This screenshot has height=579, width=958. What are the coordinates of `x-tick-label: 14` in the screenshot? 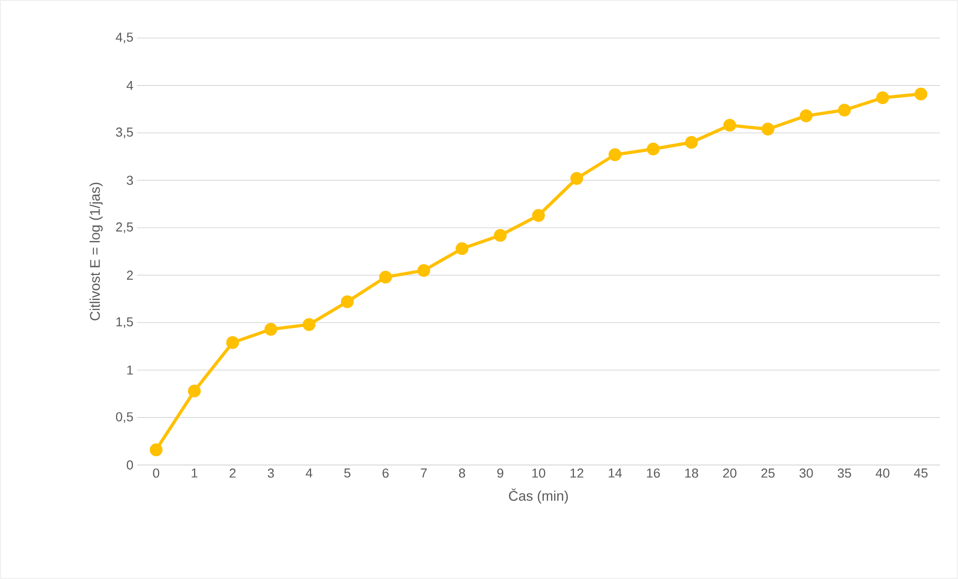 It's located at (615, 473).